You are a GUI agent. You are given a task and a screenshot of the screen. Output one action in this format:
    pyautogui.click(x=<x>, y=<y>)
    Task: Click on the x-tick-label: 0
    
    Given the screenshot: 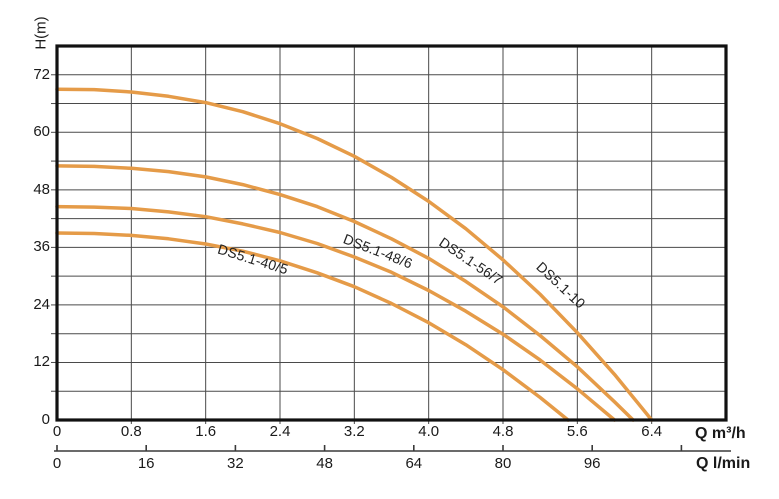 What is the action you would take?
    pyautogui.click(x=57, y=431)
    